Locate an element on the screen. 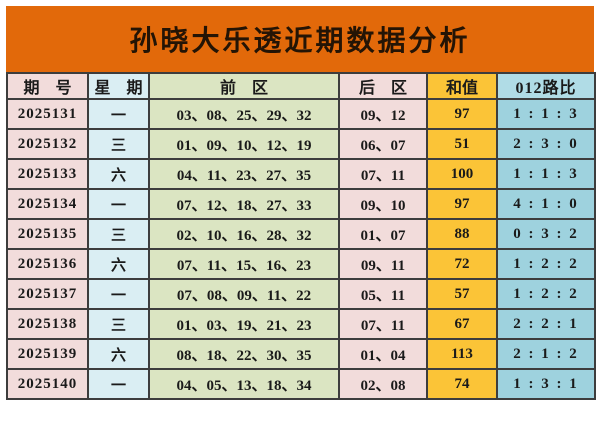  header-back-zone: 后 区 is located at coordinates (383, 86).